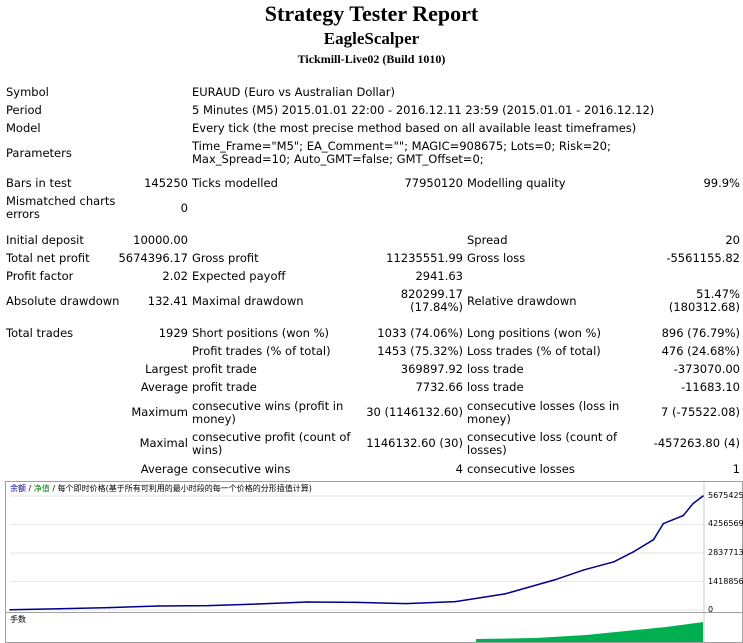 This screenshot has width=743, height=643. I want to click on symbol-value: EURAUD (Euro vs Australian Dollar), so click(294, 92).